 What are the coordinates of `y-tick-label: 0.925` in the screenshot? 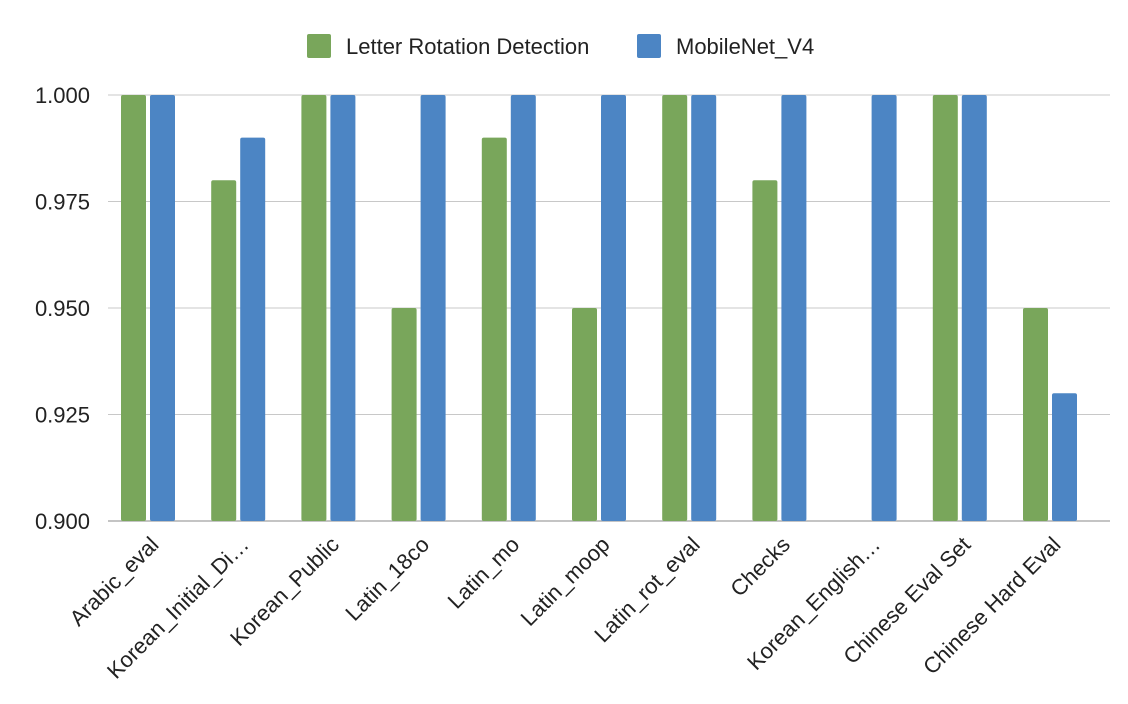 It's located at (62, 415).